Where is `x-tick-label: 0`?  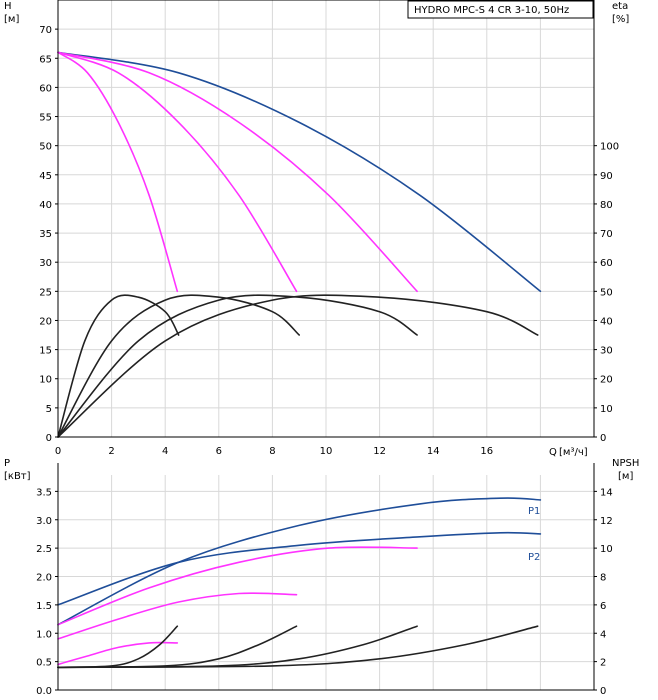
x-tick-label: 0 is located at coordinates (58, 451).